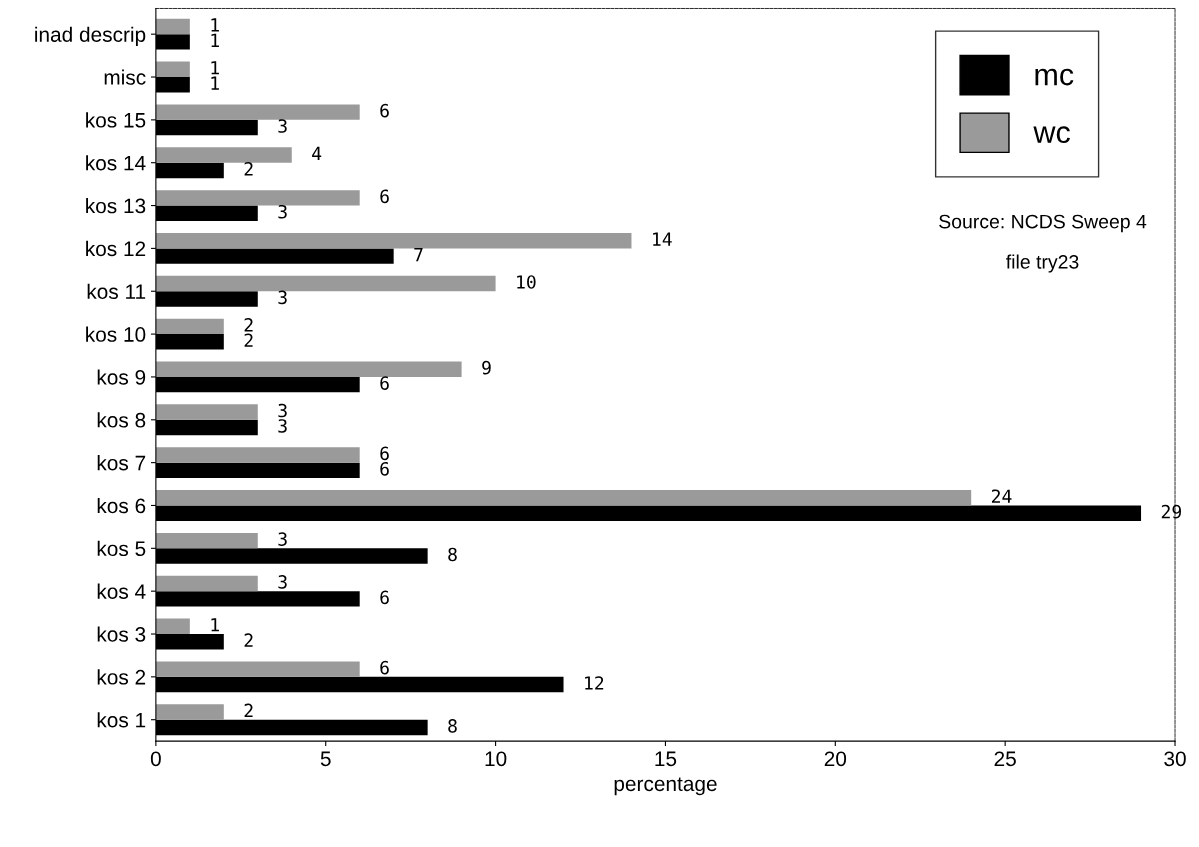 The image size is (1199, 847). What do you see at coordinates (594, 683) in the screenshot?
I see `data-label: 12` at bounding box center [594, 683].